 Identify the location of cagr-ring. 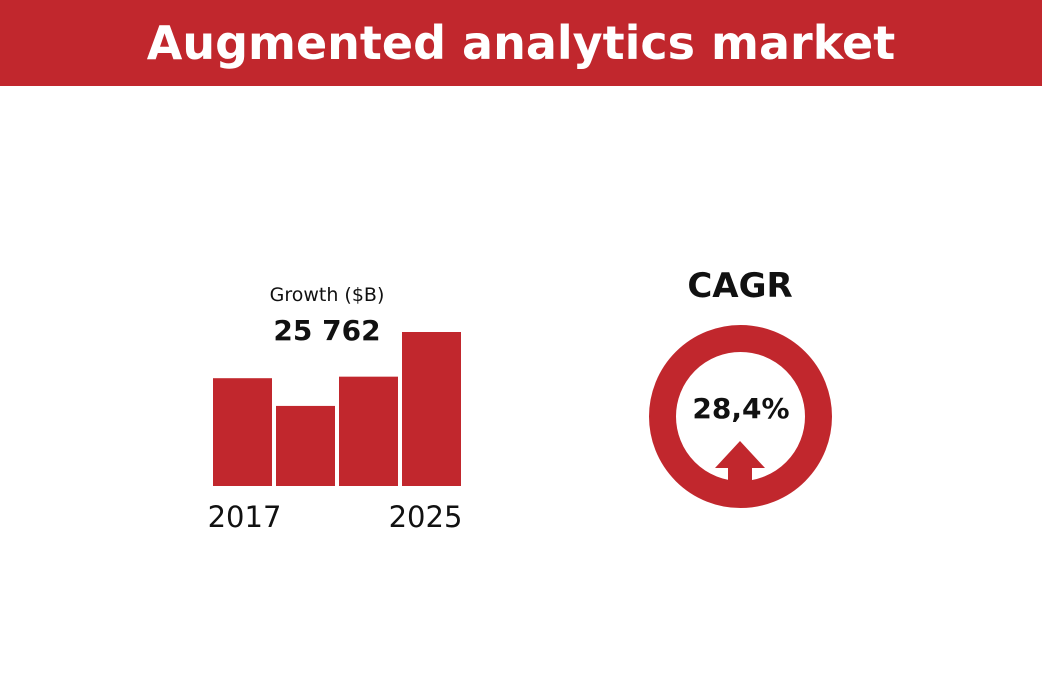
(740, 416).